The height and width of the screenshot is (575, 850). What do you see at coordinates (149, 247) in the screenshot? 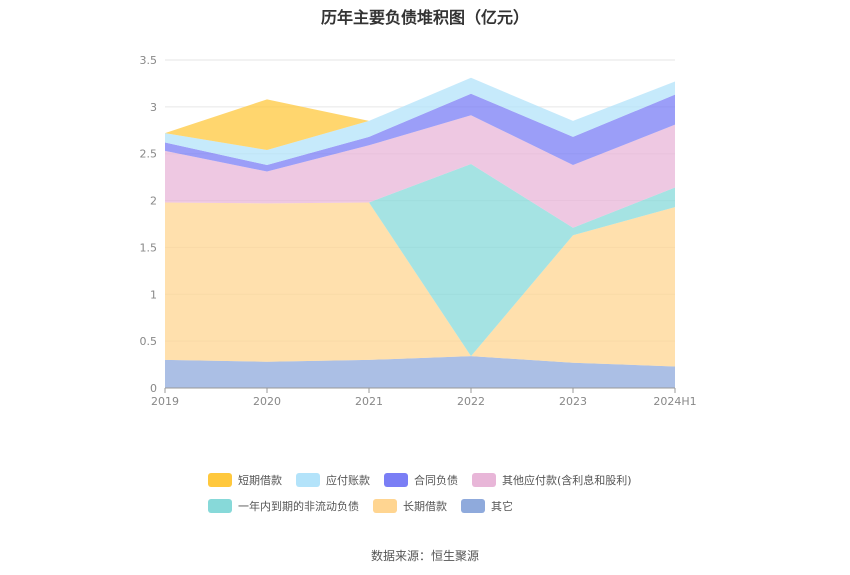
I see `y-tick-label: 1.5` at bounding box center [149, 247].